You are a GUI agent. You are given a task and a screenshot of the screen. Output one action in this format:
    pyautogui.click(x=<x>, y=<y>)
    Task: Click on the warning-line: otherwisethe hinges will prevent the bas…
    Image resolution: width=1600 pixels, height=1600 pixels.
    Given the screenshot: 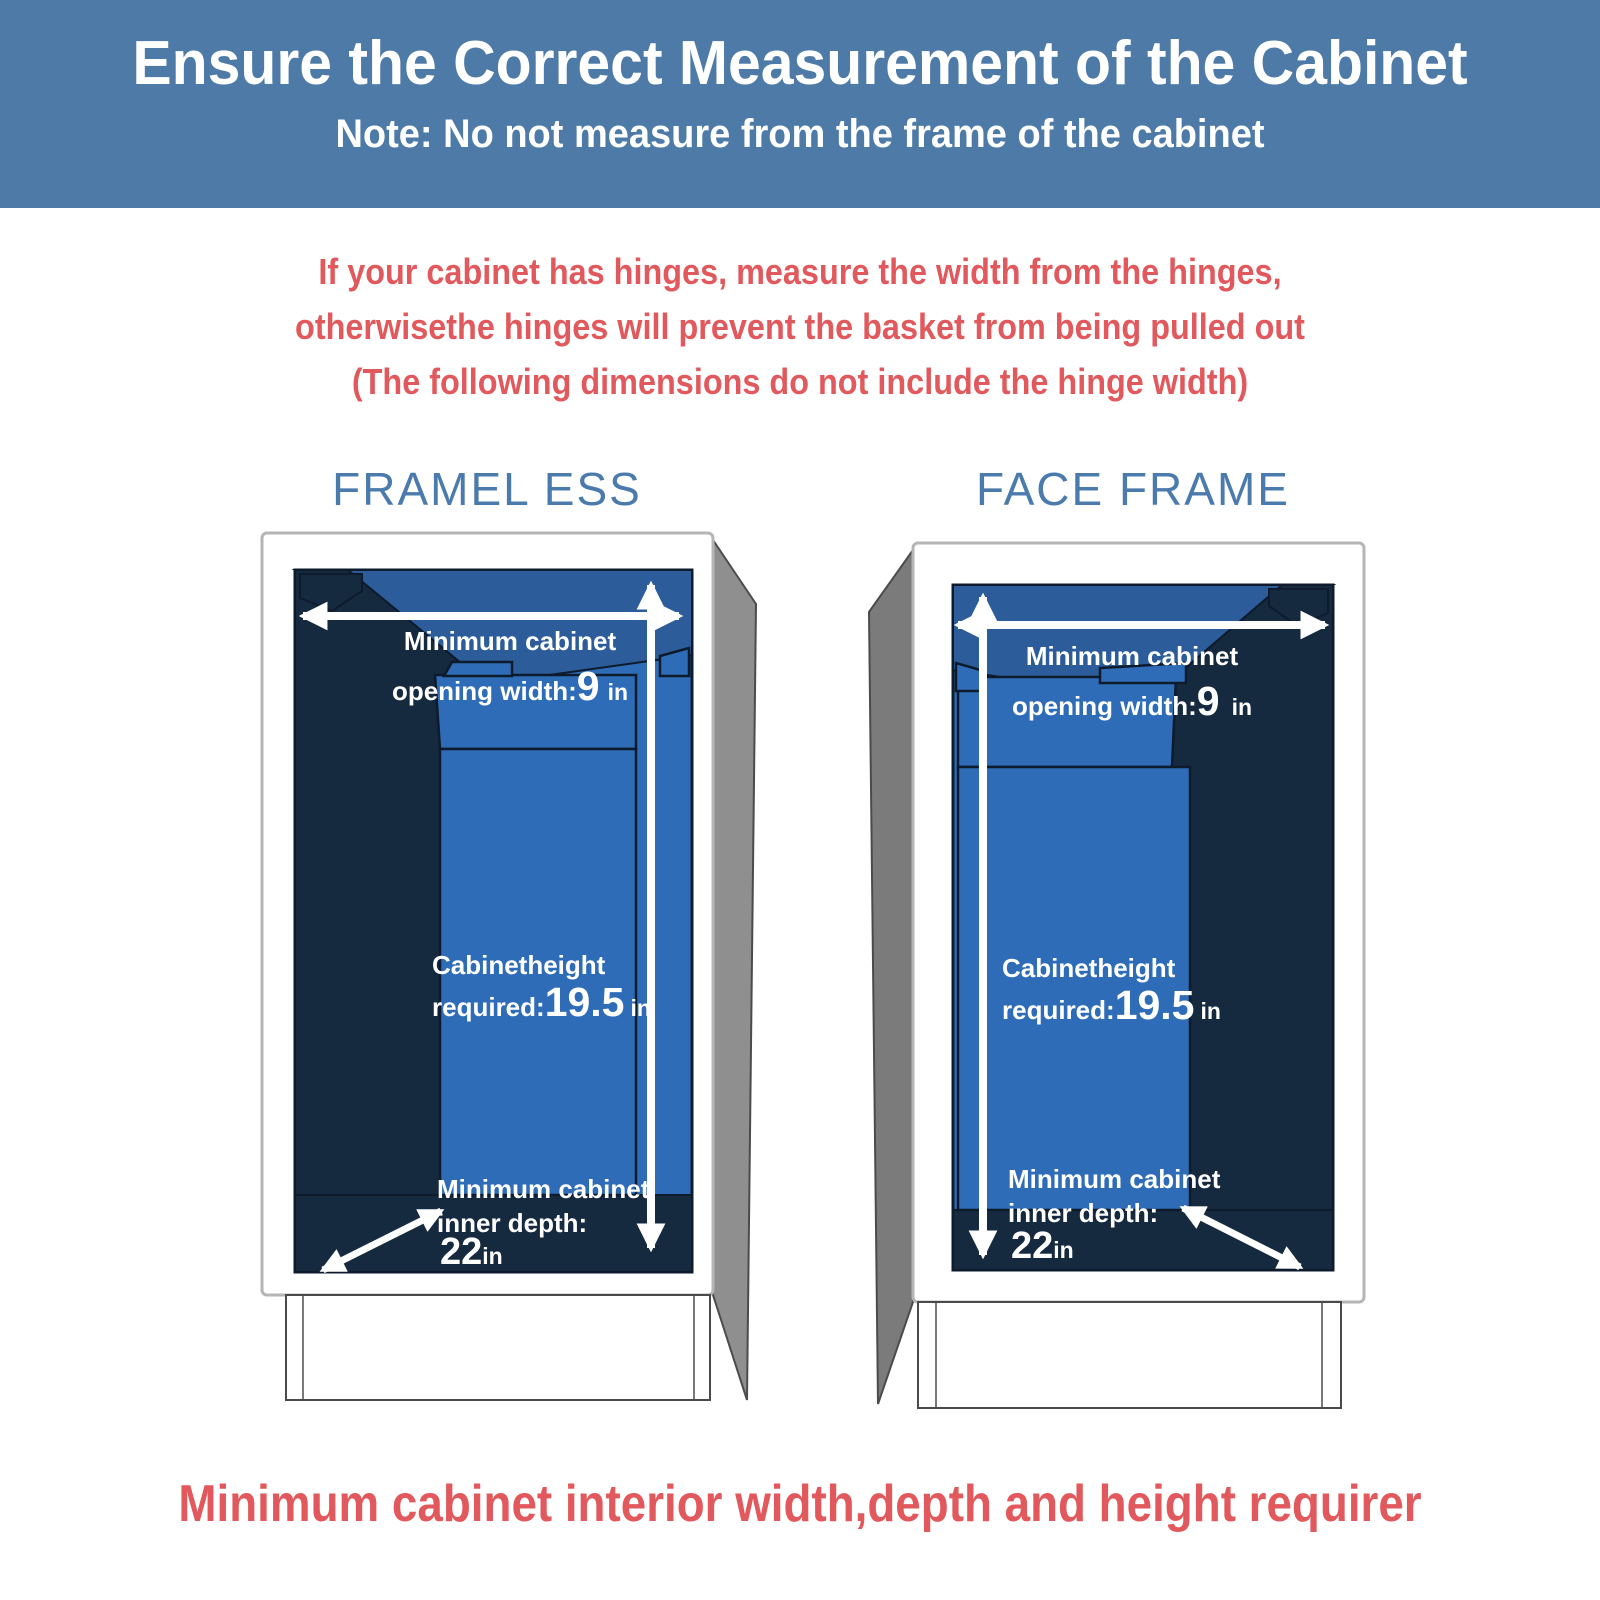 What is the action you would take?
    pyautogui.click(x=800, y=326)
    